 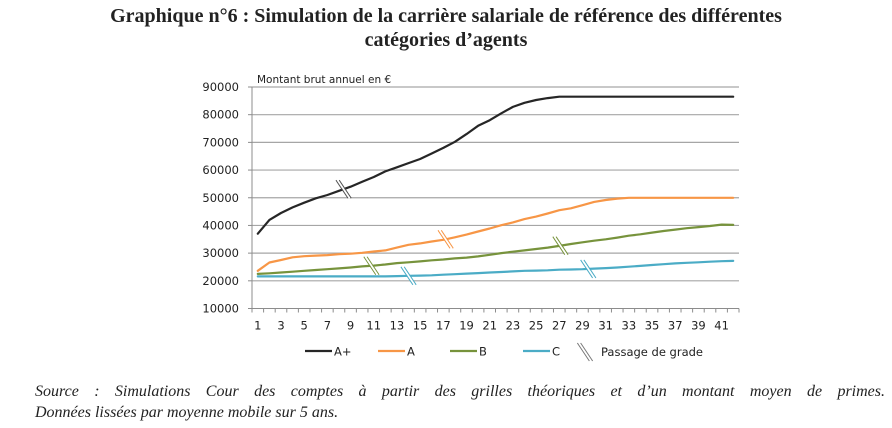 I want to click on series-line-a, so click(x=495, y=234).